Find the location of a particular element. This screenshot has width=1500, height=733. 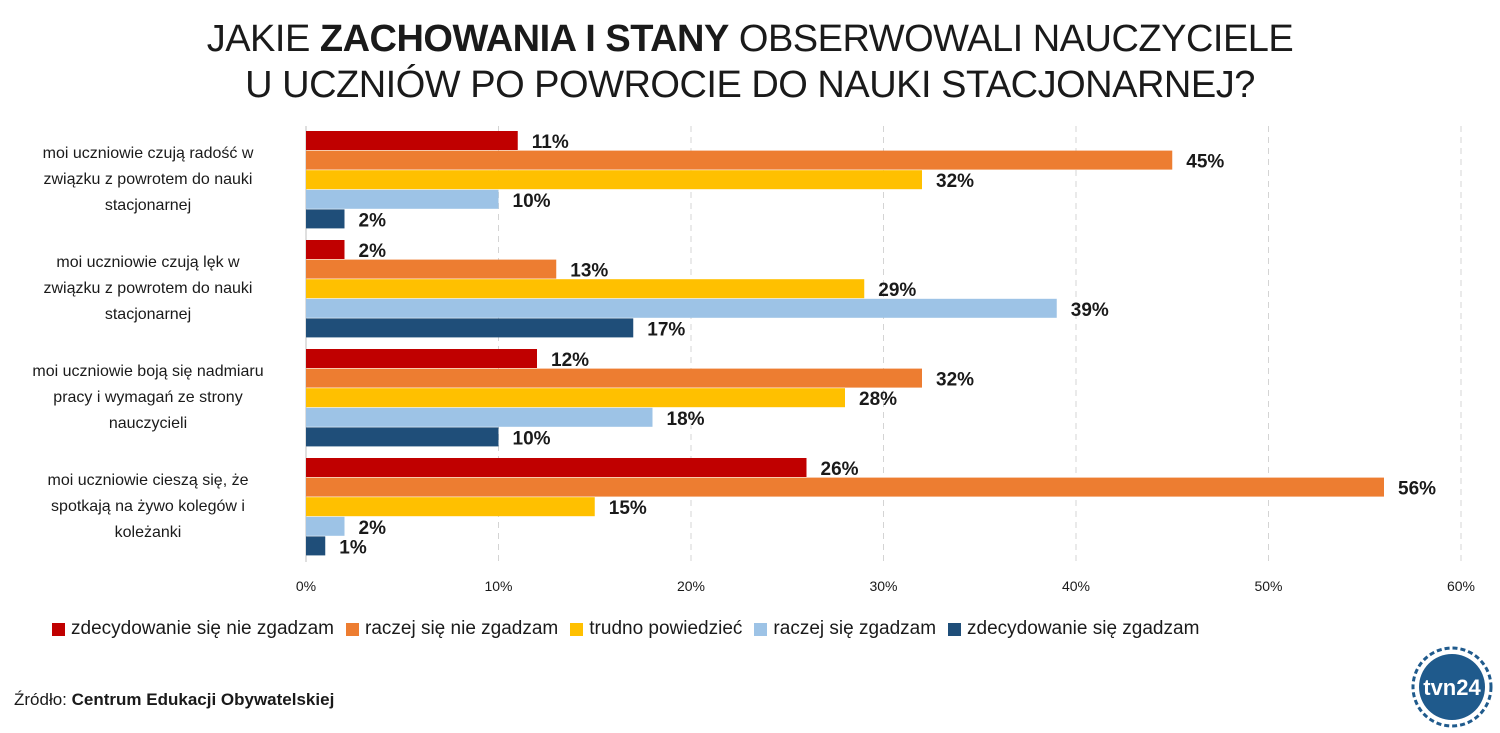

x-tick-label: 50% is located at coordinates (1268, 586).